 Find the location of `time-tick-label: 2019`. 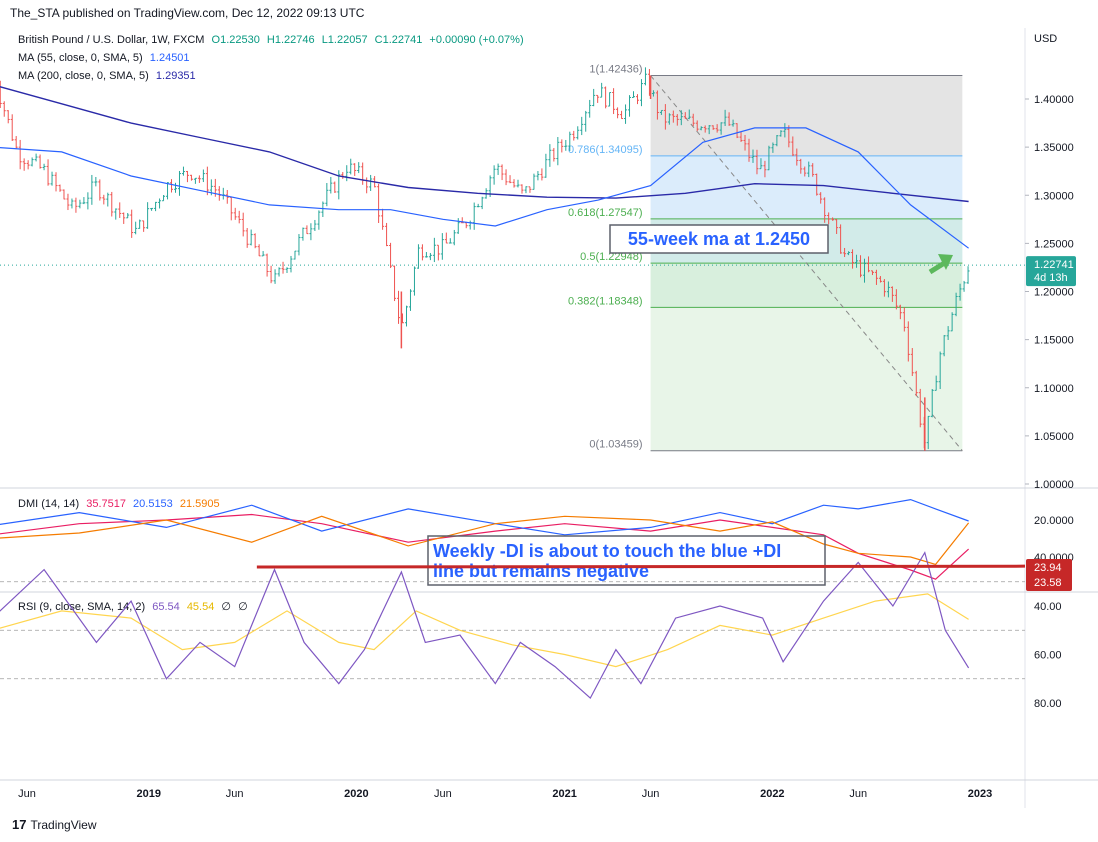

time-tick-label: 2019 is located at coordinates (149, 794).